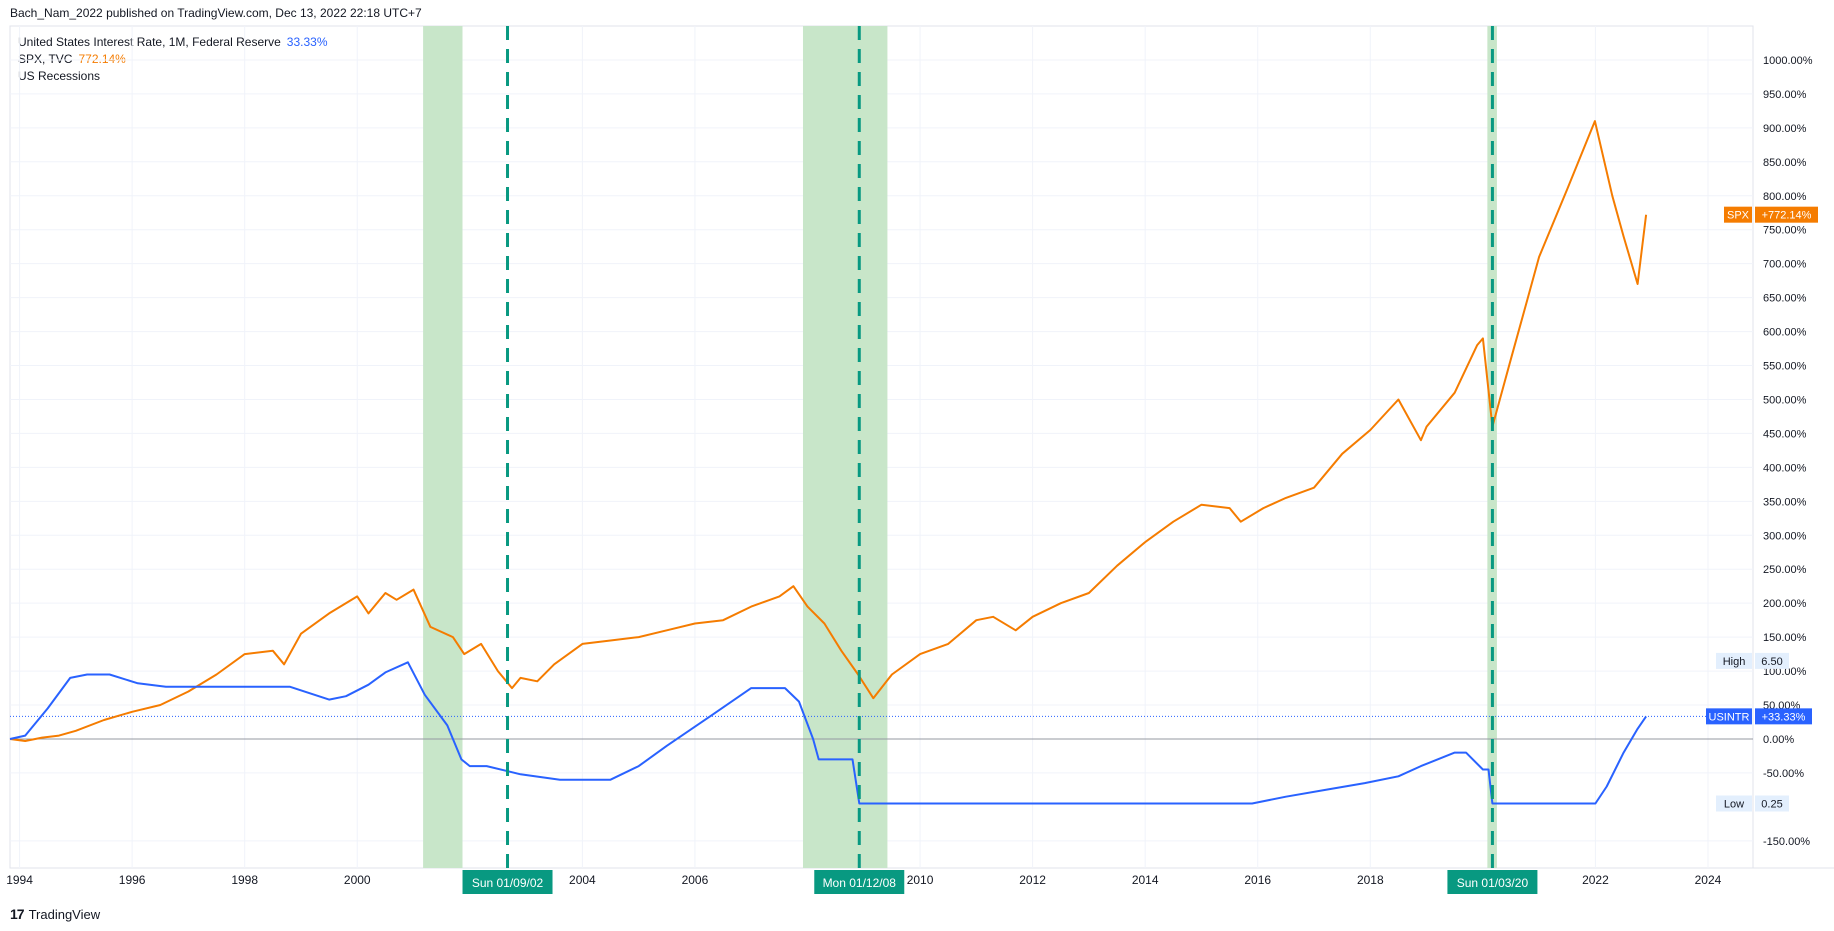 The height and width of the screenshot is (931, 1834). I want to click on date-marker-label: Sun 01/03/20, so click(1493, 883).